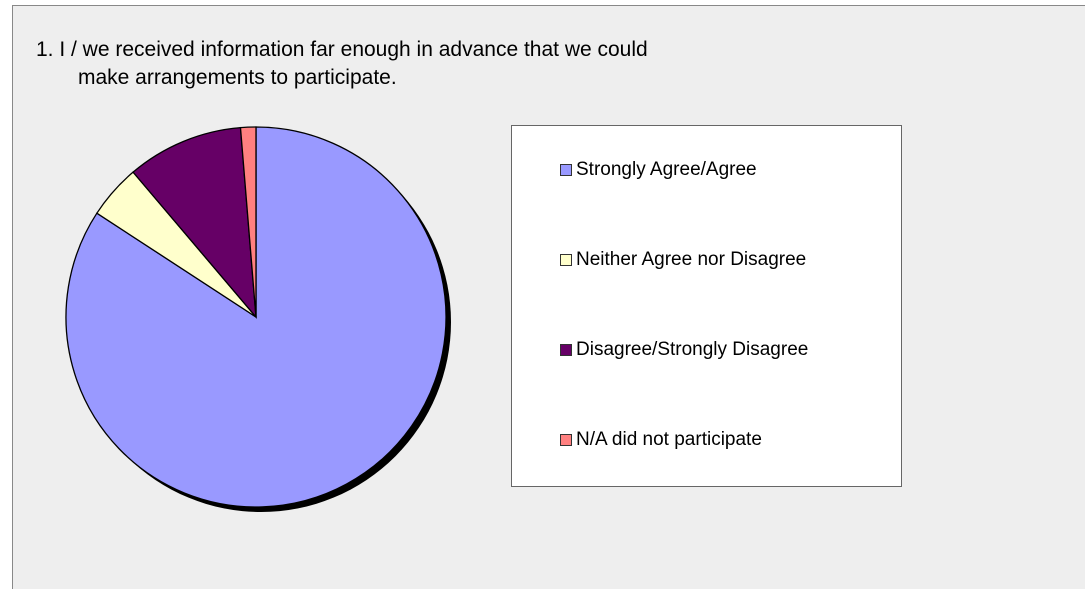 This screenshot has width=1085, height=589. What do you see at coordinates (692, 349) in the screenshot?
I see `legend-label: Disagree/Strongly Disagree` at bounding box center [692, 349].